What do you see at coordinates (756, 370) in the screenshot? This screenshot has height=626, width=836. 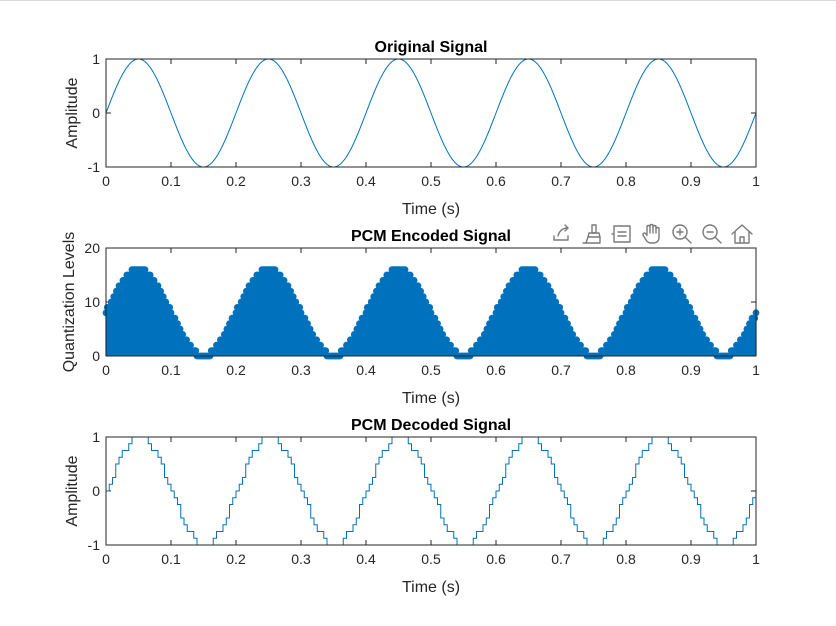 I see `x-tick-label: 1` at bounding box center [756, 370].